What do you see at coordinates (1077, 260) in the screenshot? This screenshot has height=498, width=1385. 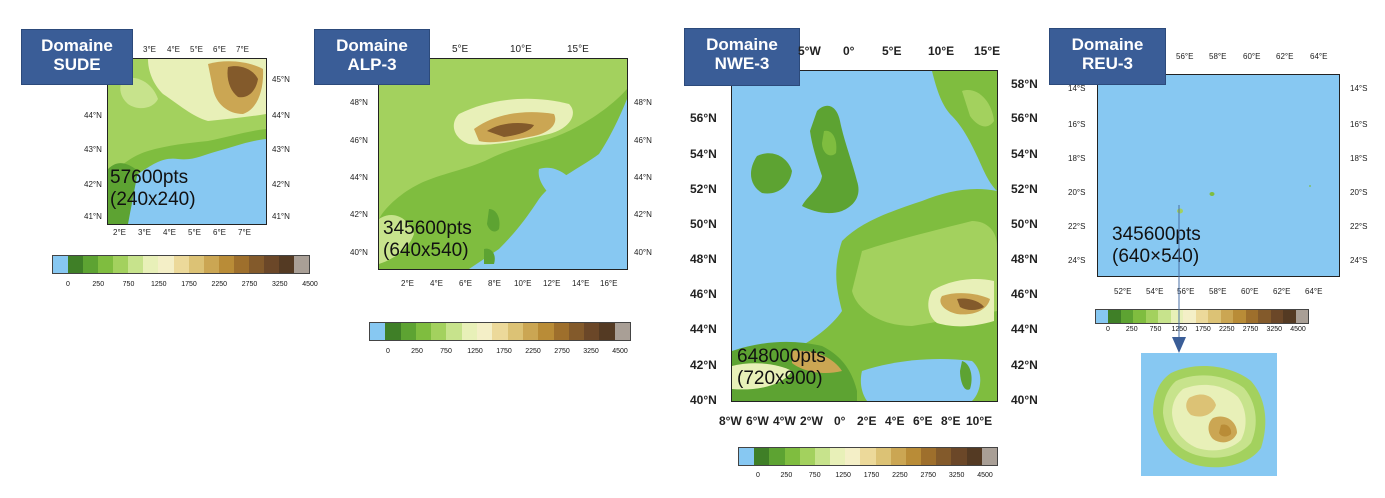 I see `reu3-left-tick: 24°S` at bounding box center [1077, 260].